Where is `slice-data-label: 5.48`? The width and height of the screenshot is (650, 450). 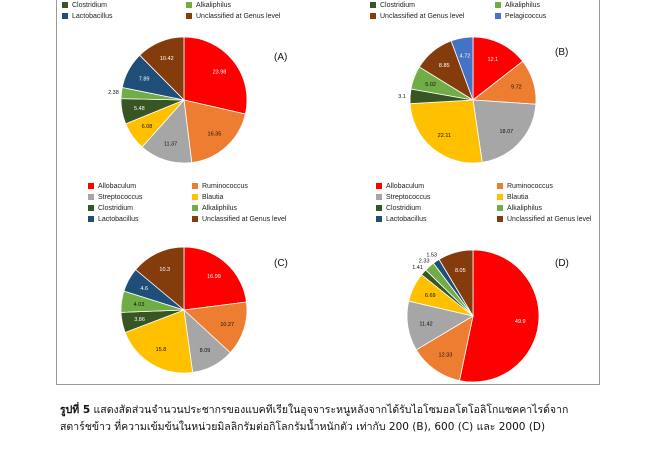 slice-data-label: 5.48 is located at coordinates (139, 109).